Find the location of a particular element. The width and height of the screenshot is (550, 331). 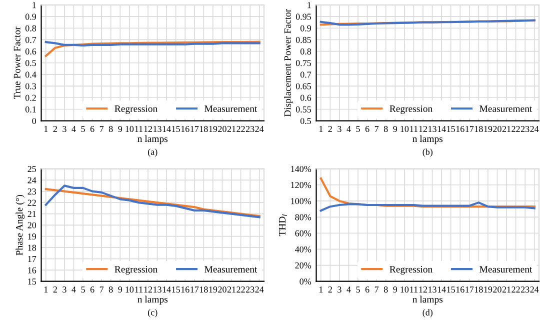

y-axis-title: Phase Angle (°) is located at coordinates (20, 225).